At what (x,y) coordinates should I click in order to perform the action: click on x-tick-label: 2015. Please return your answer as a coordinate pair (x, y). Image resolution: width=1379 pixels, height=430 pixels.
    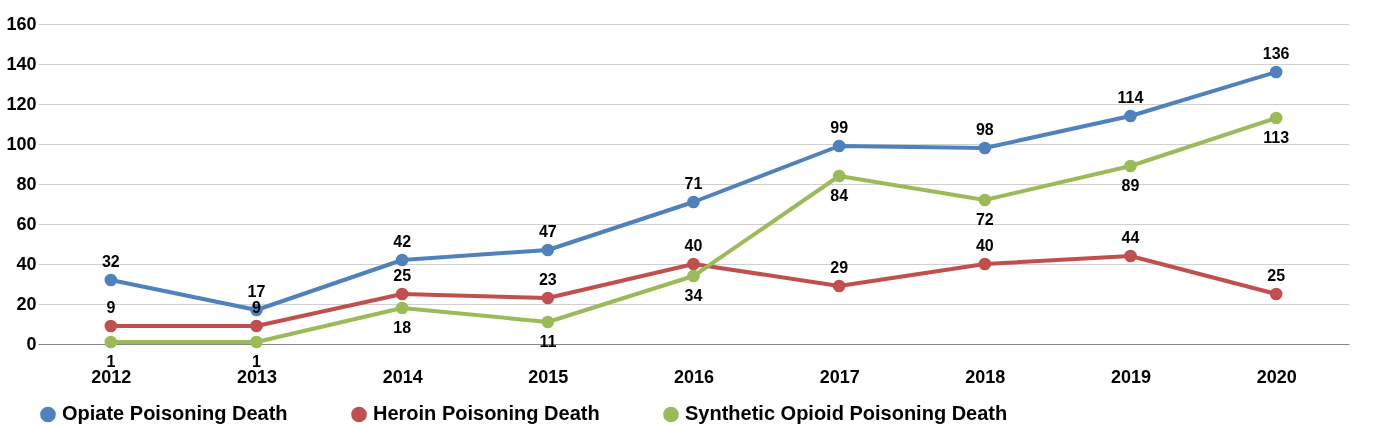
    Looking at the image, I should click on (548, 376).